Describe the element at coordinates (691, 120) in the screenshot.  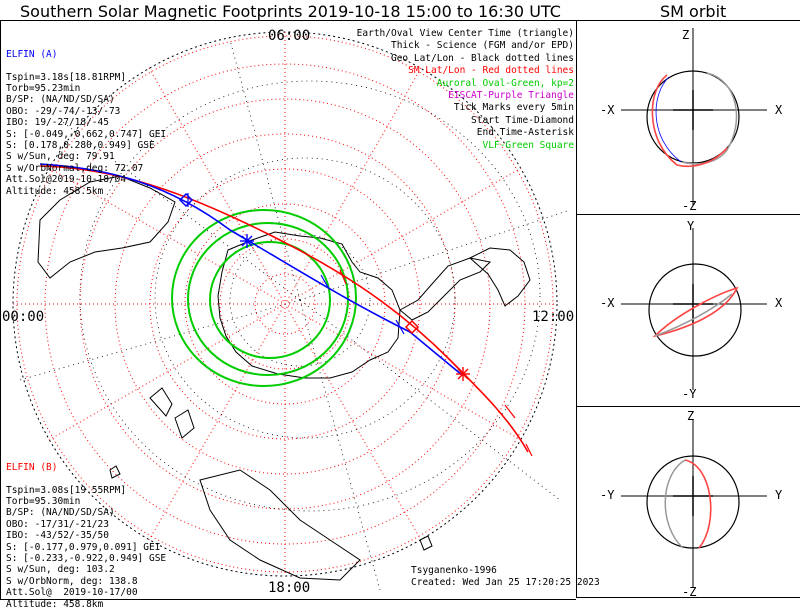
I see `orbit-panel-xz: Z -Z -X X` at that location.